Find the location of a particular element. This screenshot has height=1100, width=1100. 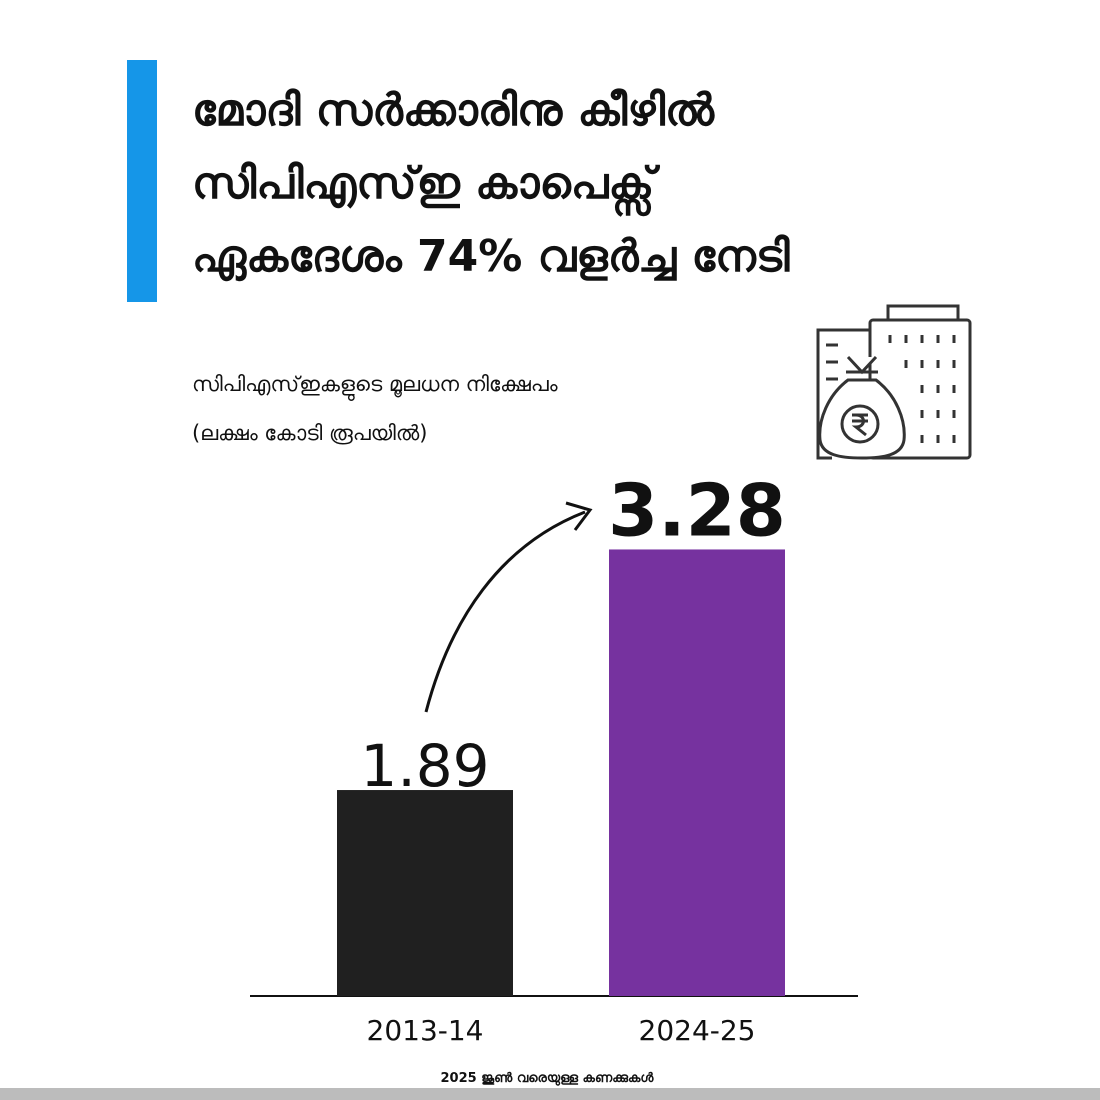

title-line: ഏകദേശം 74% വളർച്ച നേടി is located at coordinates (491, 256).